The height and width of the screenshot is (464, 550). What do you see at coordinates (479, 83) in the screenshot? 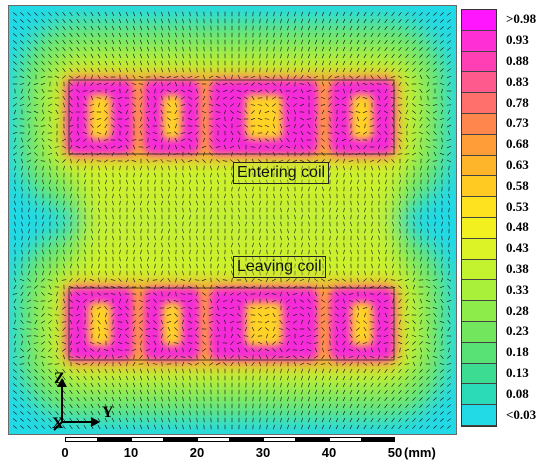
I see `colorbar-swatch` at bounding box center [479, 83].